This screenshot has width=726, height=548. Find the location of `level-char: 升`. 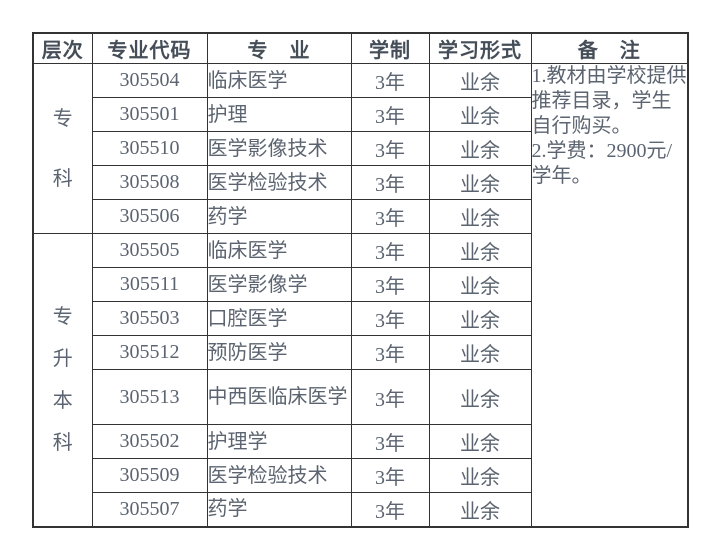

level-char: 升 is located at coordinates (62, 358).